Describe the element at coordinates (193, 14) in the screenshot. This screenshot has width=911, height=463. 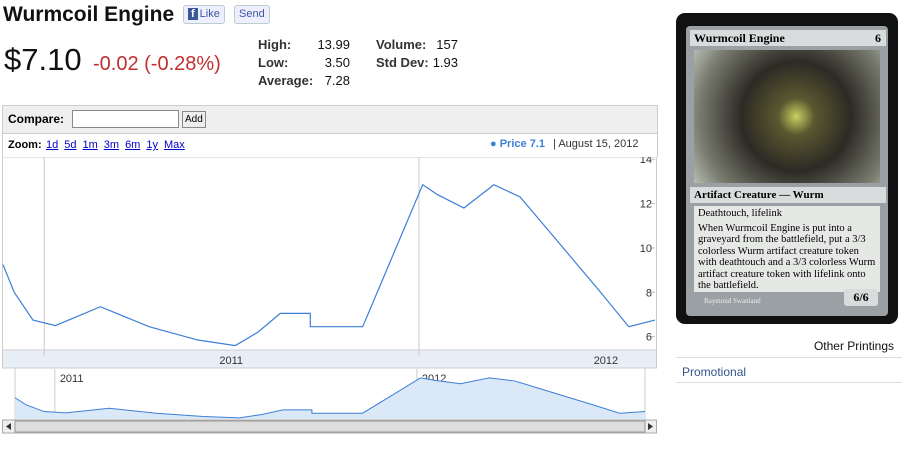
I see `fb-icon: f` at that location.